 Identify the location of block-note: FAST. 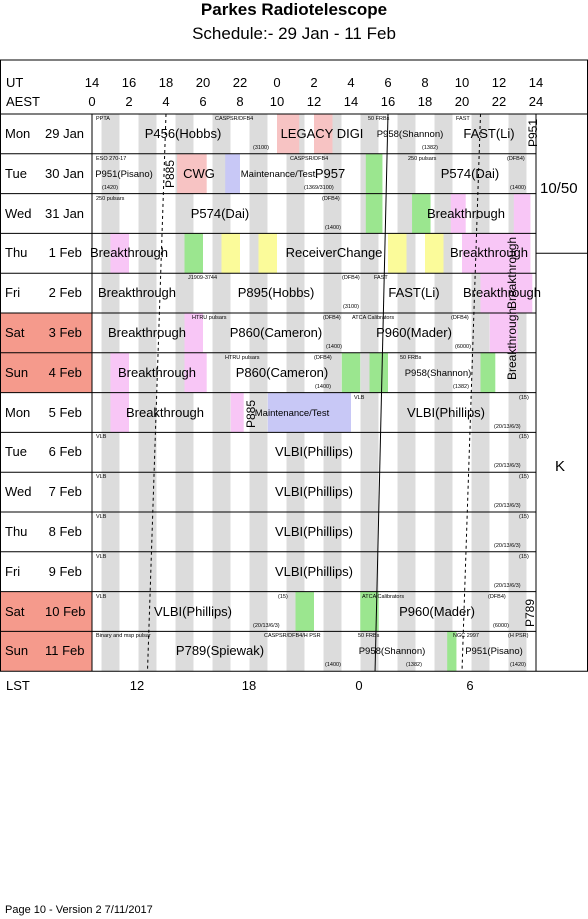
(381, 278).